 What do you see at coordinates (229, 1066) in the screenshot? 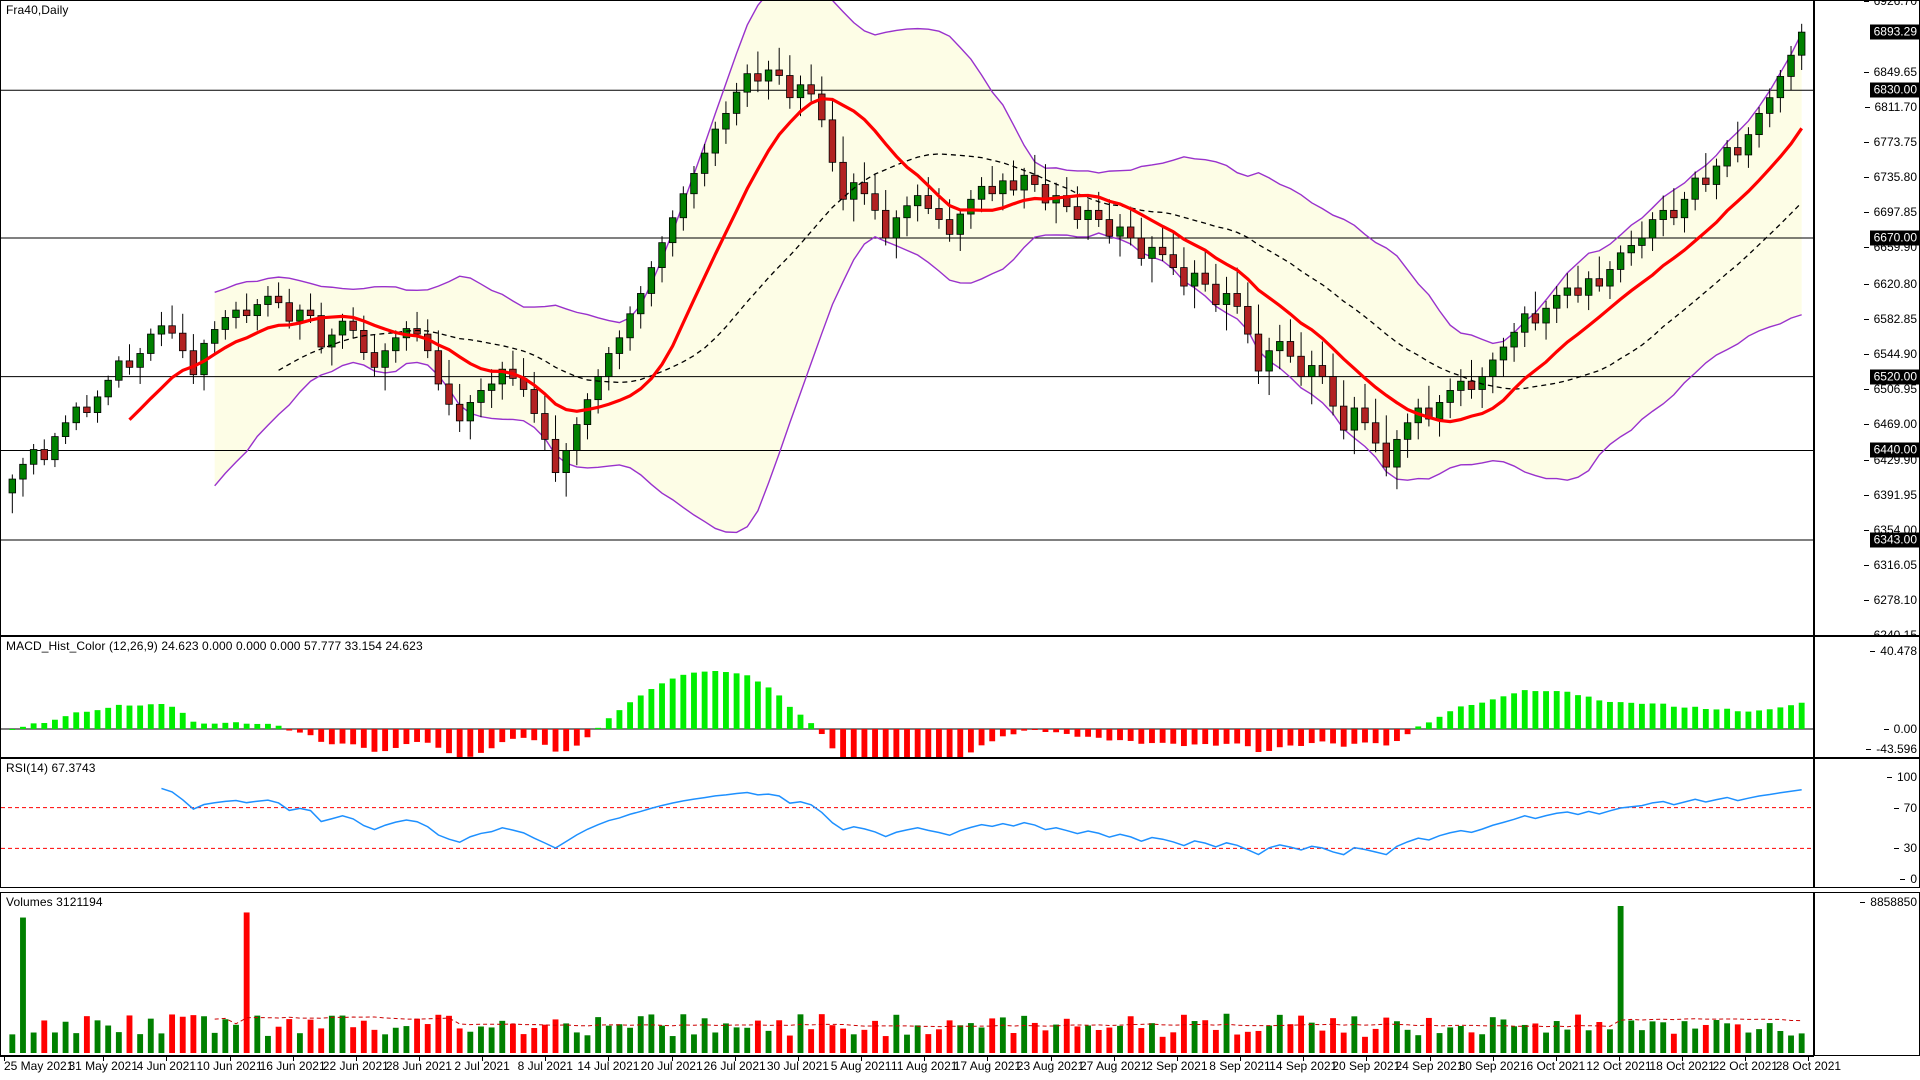
I see `date-axis-label: 10 Jun 2021` at bounding box center [229, 1066].